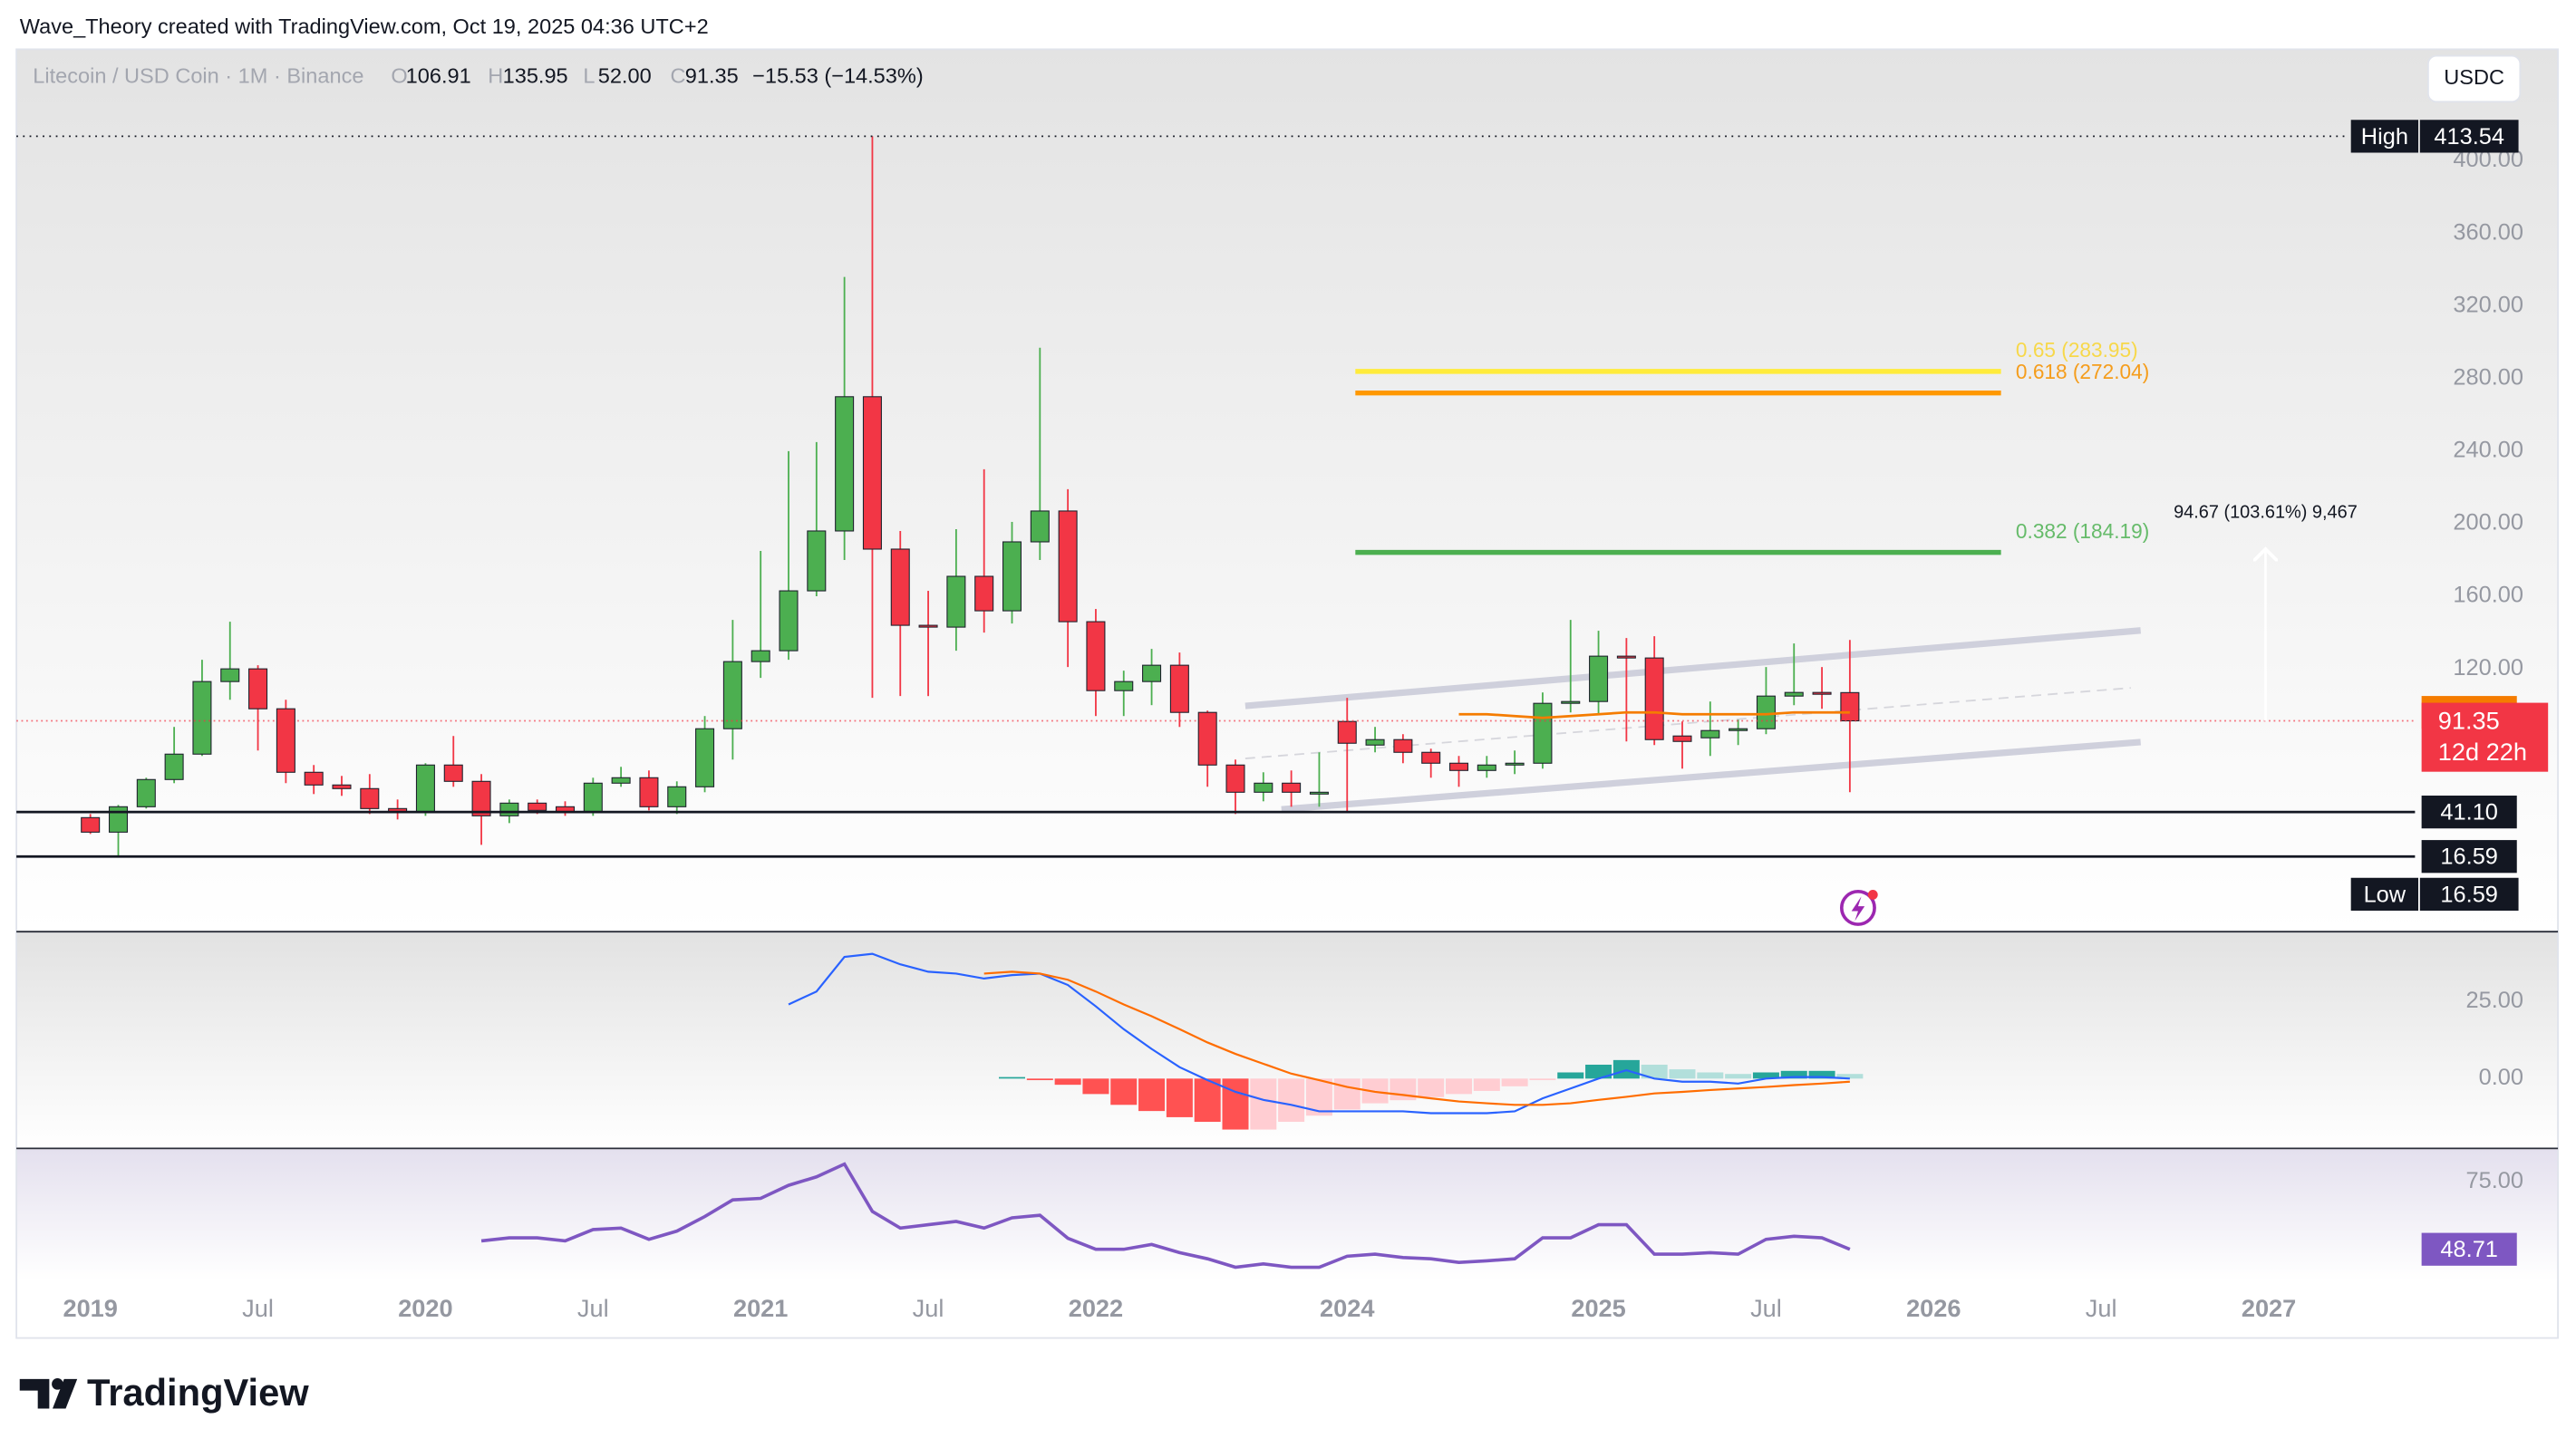 The height and width of the screenshot is (1448, 2576). Describe the element at coordinates (2501, 1077) in the screenshot. I see `y-tick-label: 0.00` at that location.